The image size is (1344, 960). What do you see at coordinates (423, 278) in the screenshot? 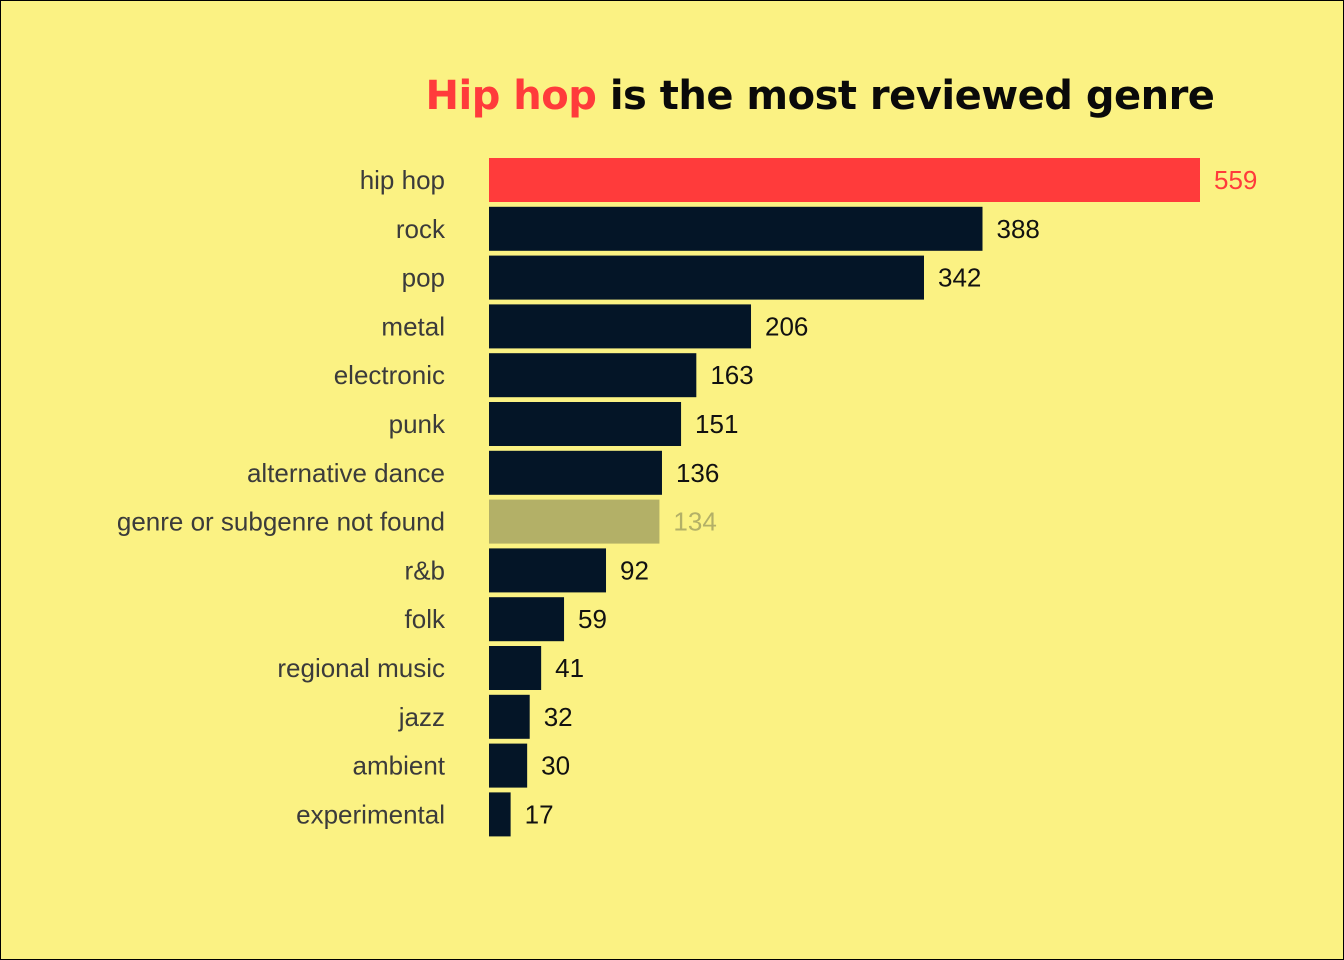
I see `category-label-2: pop` at bounding box center [423, 278].